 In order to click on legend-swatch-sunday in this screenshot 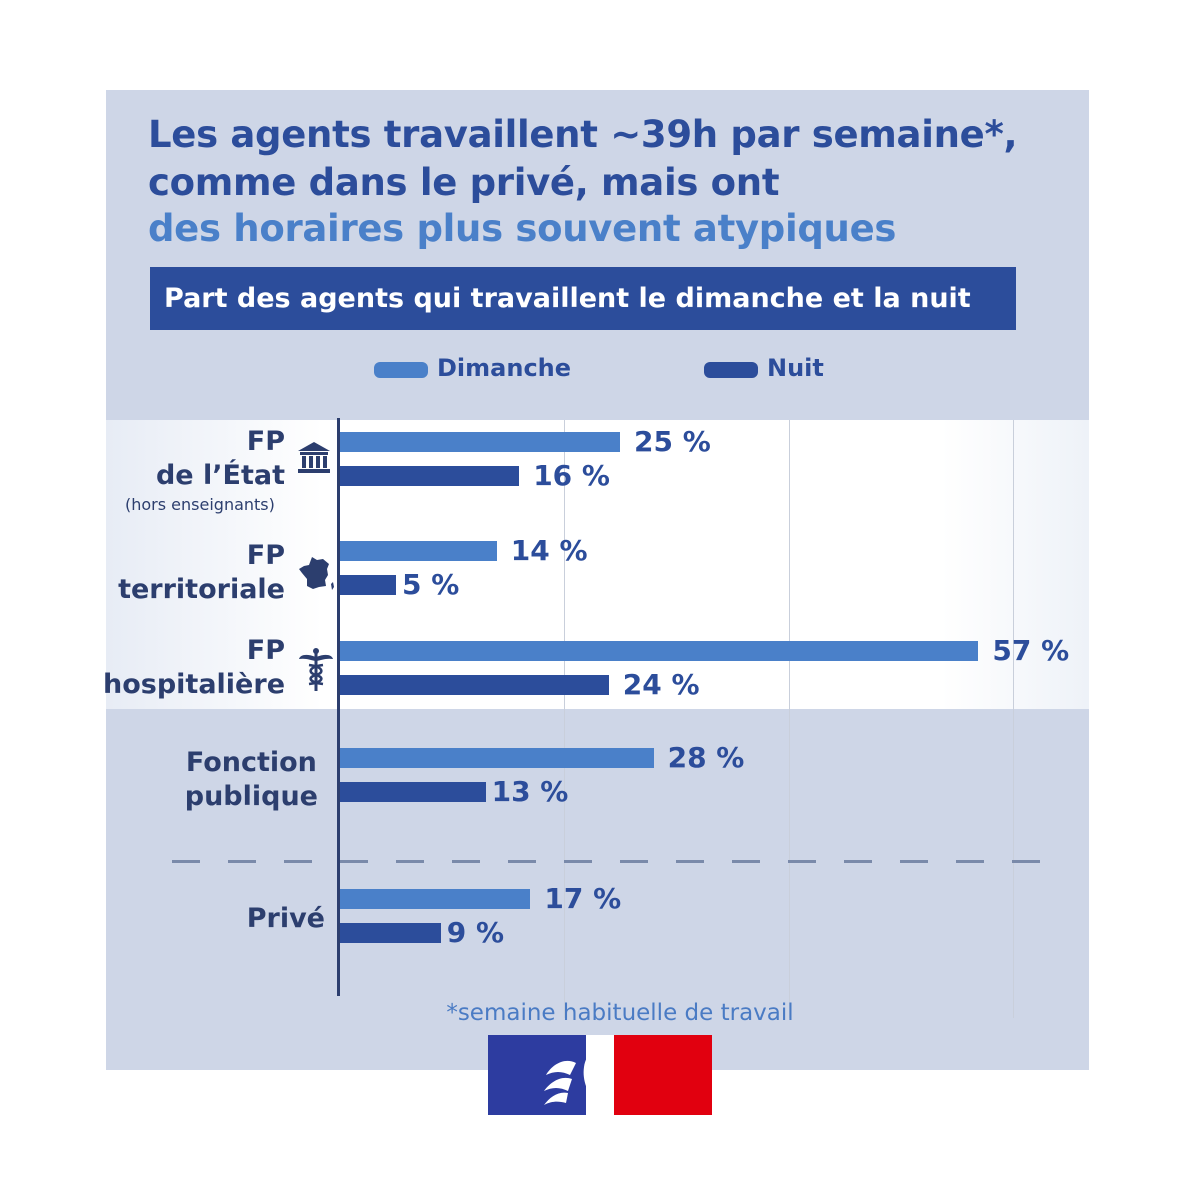, I will do `click(401, 370)`.